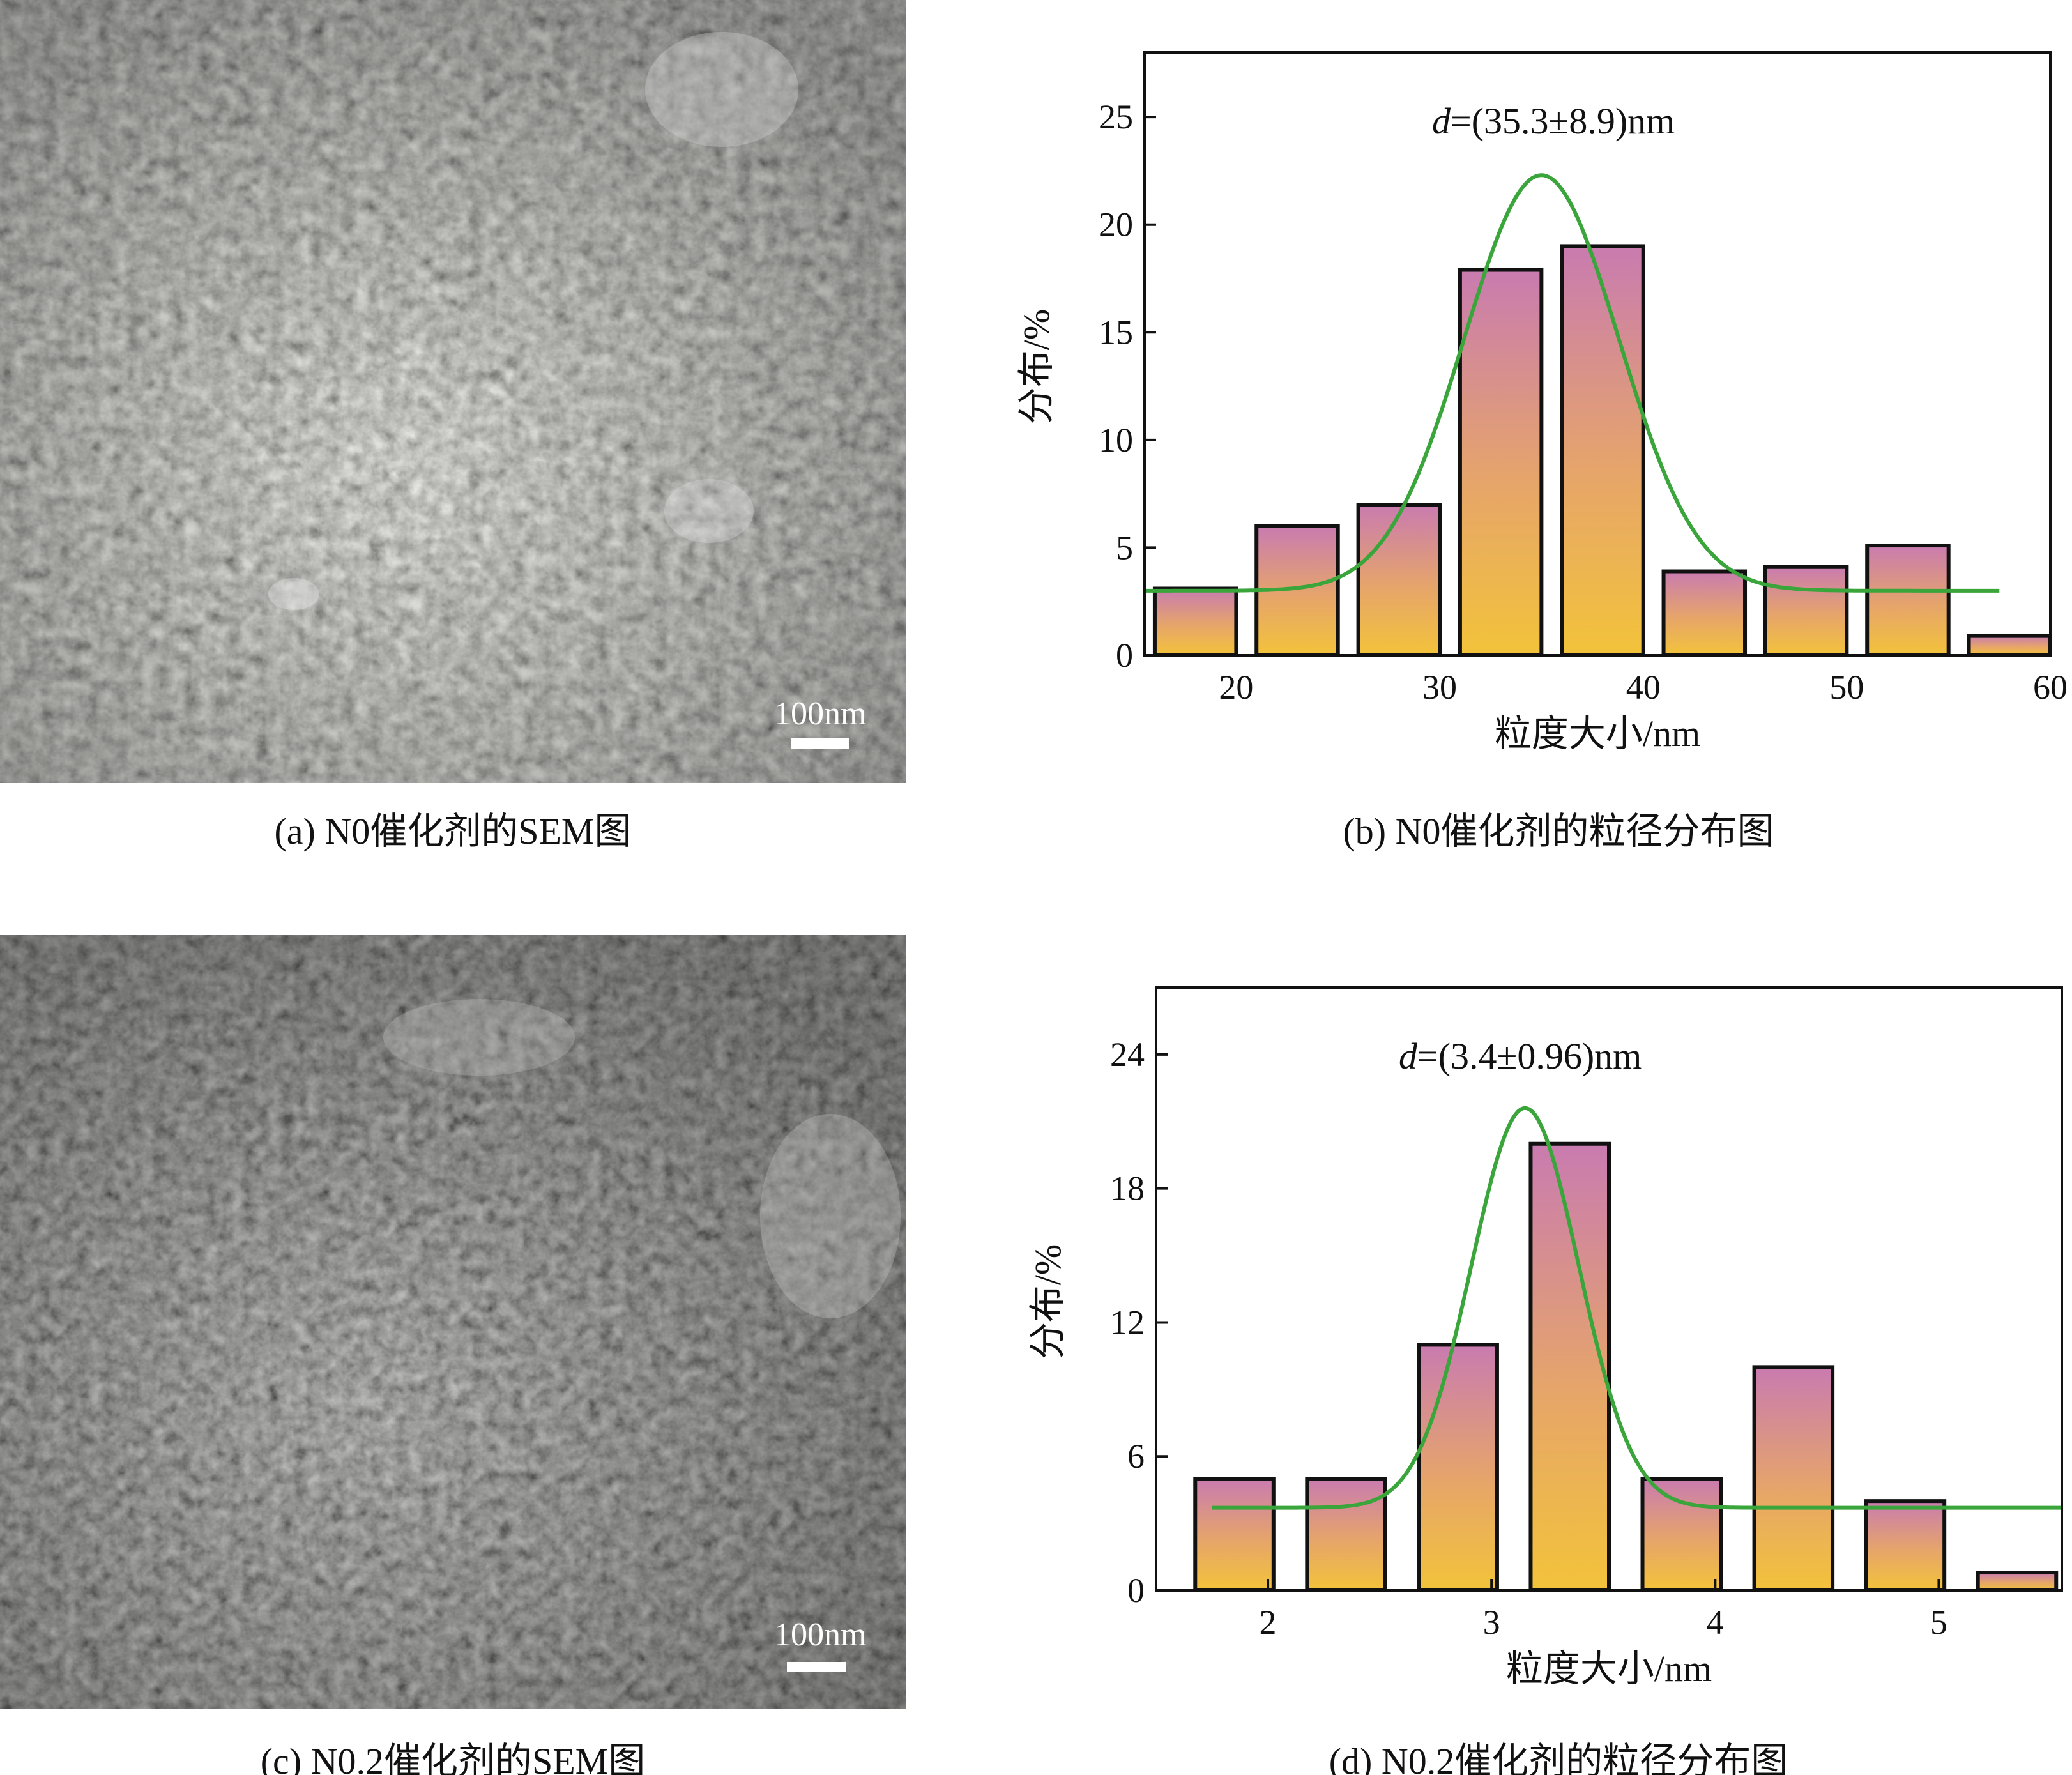 This screenshot has width=2072, height=1775. What do you see at coordinates (1127, 1188) in the screenshot?
I see `y-tick-label: 18` at bounding box center [1127, 1188].